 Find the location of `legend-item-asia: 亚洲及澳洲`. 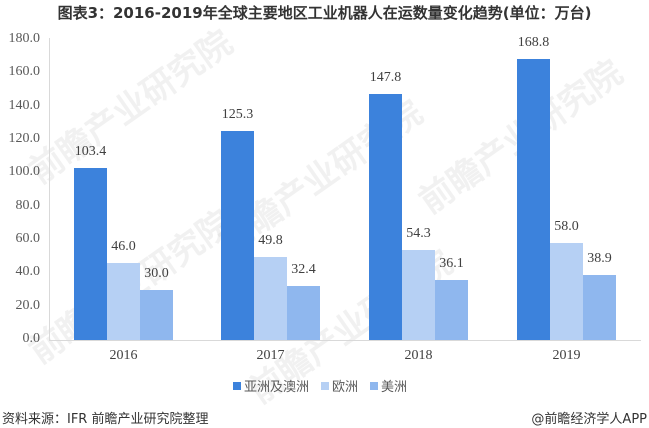

legend-item-asia: 亚洲及澳洲 is located at coordinates (271, 385).